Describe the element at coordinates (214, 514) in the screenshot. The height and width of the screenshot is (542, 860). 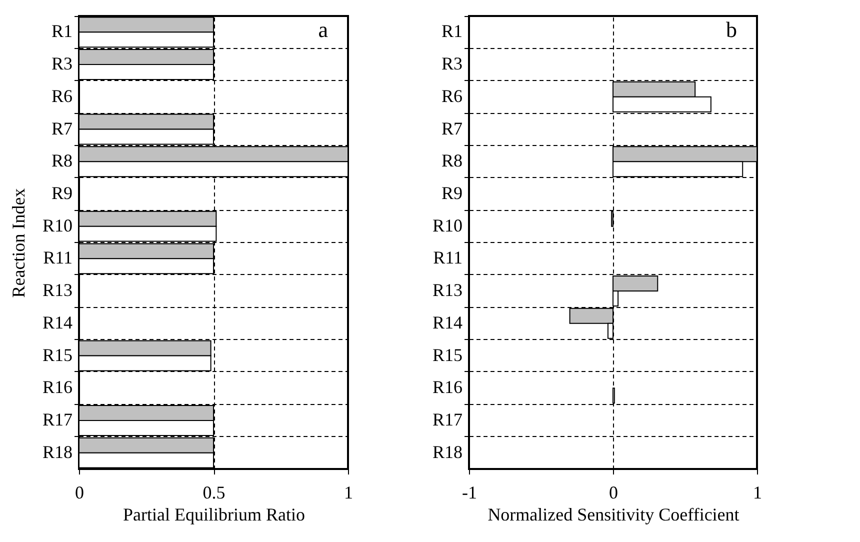
I see `x-axis-title: Partial Equilibrium Ratio` at that location.